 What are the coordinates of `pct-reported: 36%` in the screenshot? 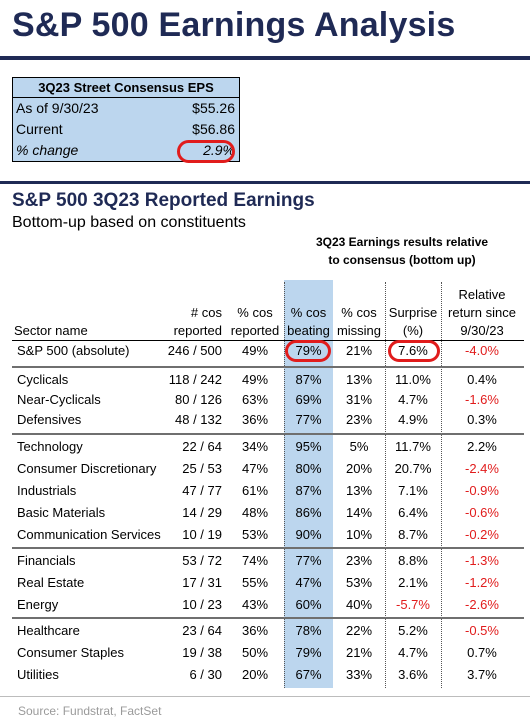 It's located at (255, 630).